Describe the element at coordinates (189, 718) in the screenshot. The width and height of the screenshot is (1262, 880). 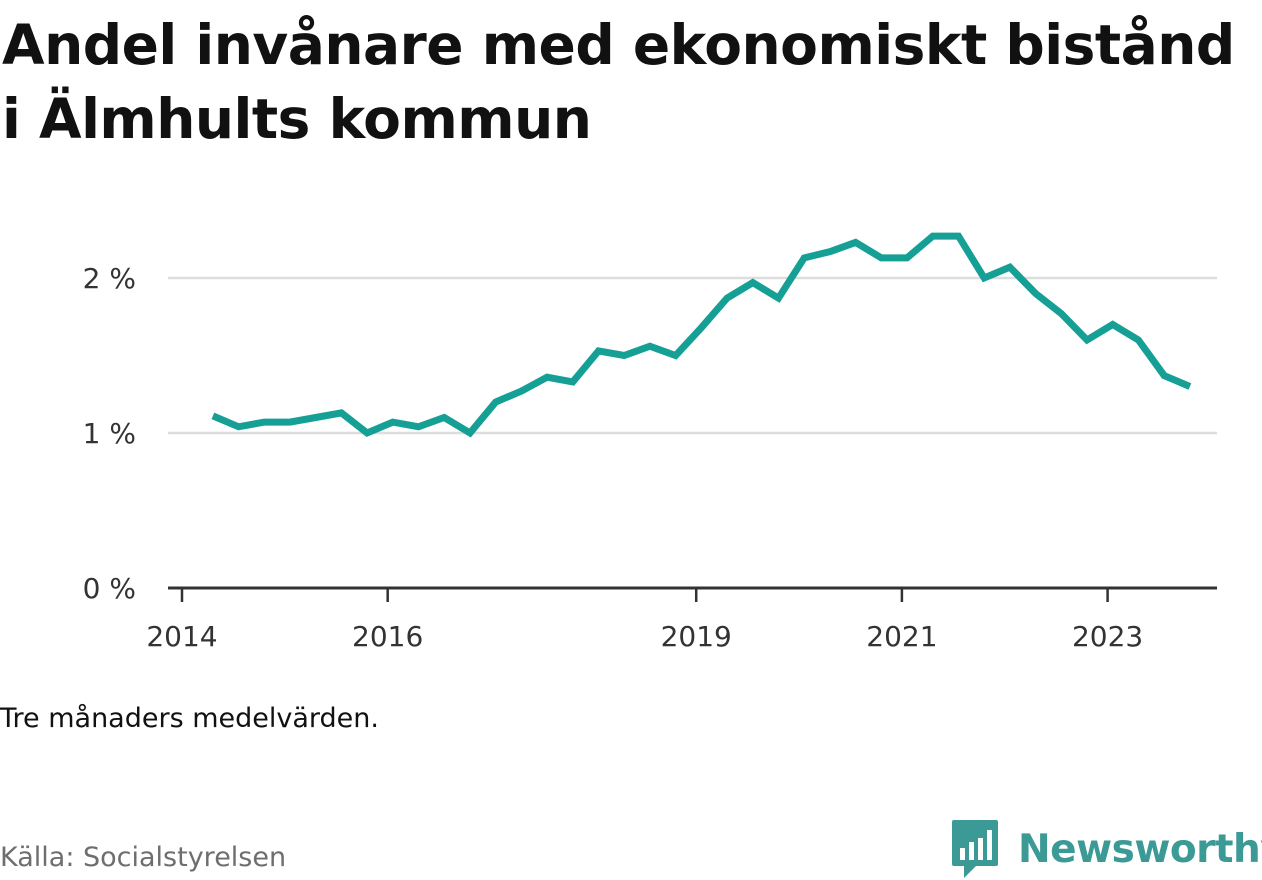
I see `chart-note: Tre månaders medelvärden.` at that location.